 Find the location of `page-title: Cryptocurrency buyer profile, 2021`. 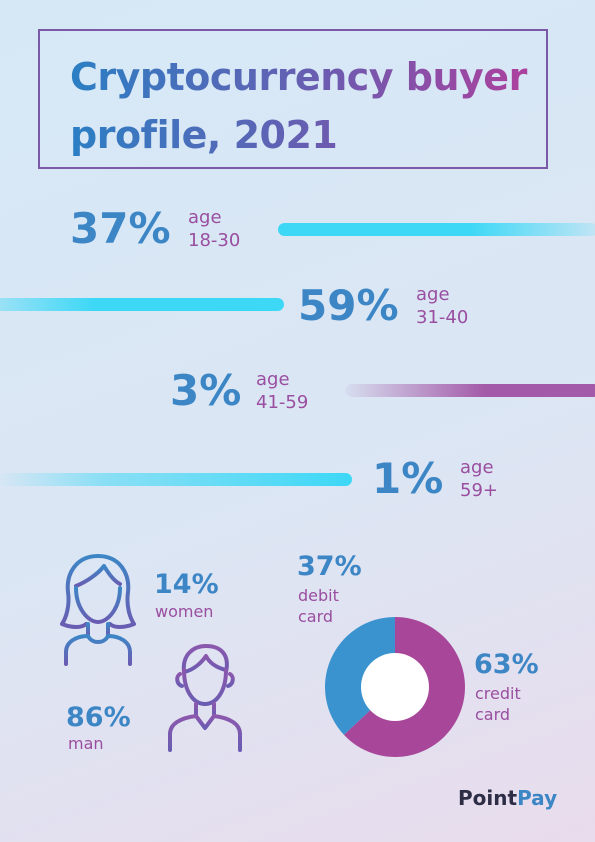

page-title: Cryptocurrency buyer profile, 2021 is located at coordinates (305, 106).